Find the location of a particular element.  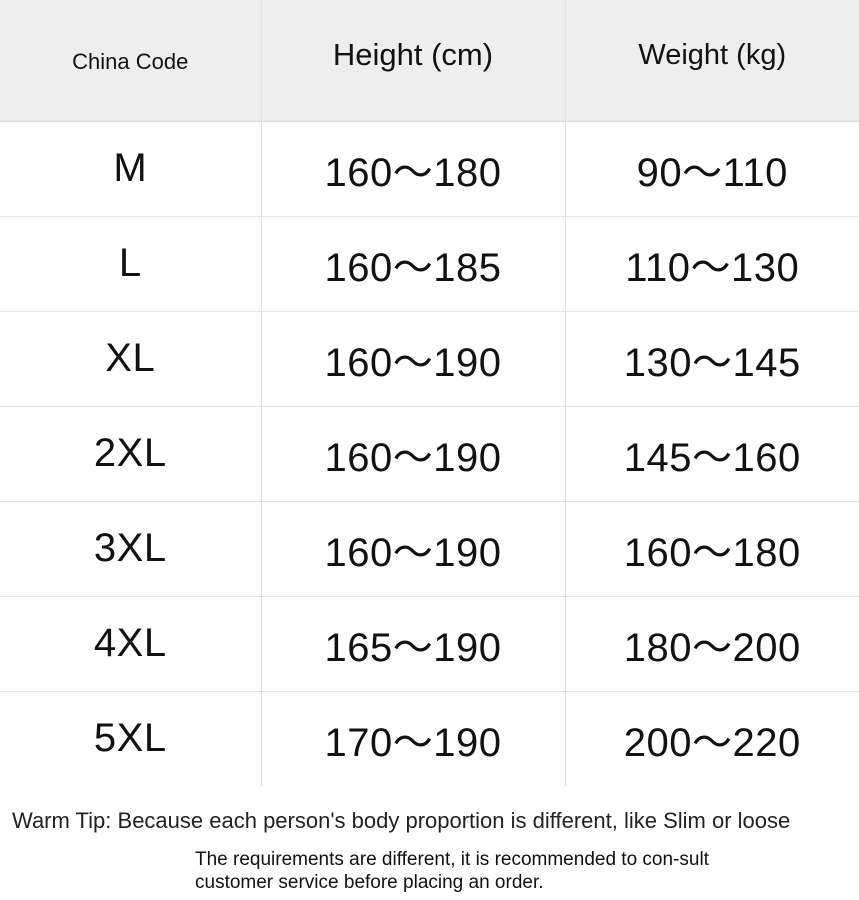

header-weight: Weight (kg) is located at coordinates (712, 61).